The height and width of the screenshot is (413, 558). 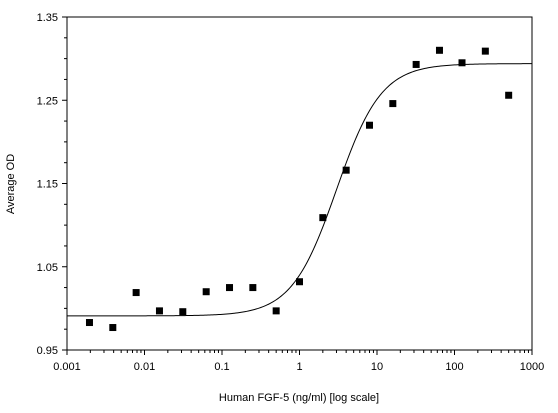 What do you see at coordinates (47, 18) in the screenshot?
I see `y-tick-label-4: 1.35` at bounding box center [47, 18].